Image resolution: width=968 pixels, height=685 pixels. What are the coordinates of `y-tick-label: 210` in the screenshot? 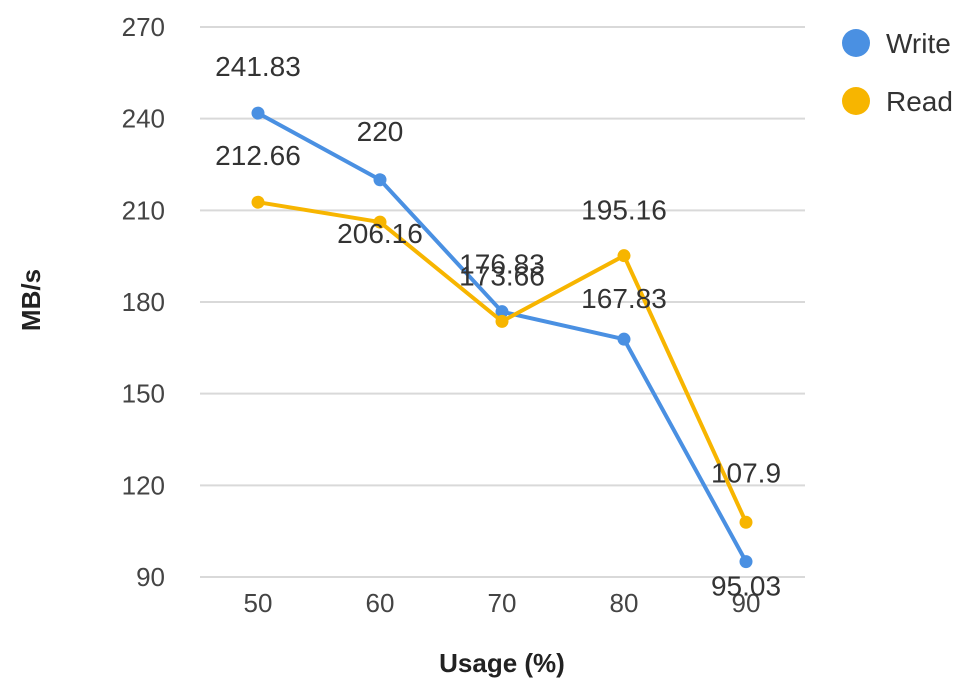 It's located at (143, 210).